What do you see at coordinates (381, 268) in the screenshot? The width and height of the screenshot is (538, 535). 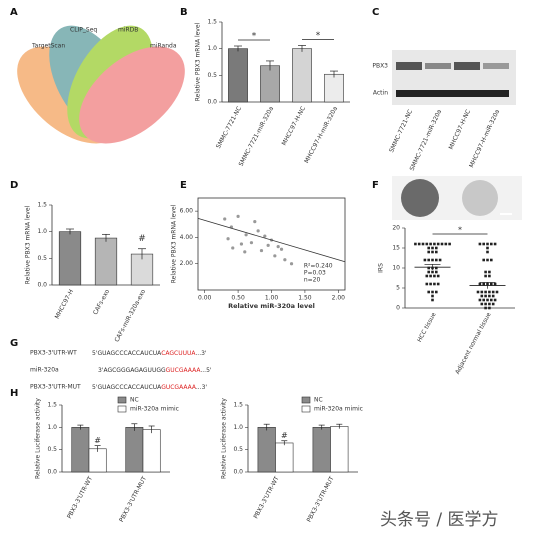 I see `y-axis-label: IRS` at bounding box center [381, 268].